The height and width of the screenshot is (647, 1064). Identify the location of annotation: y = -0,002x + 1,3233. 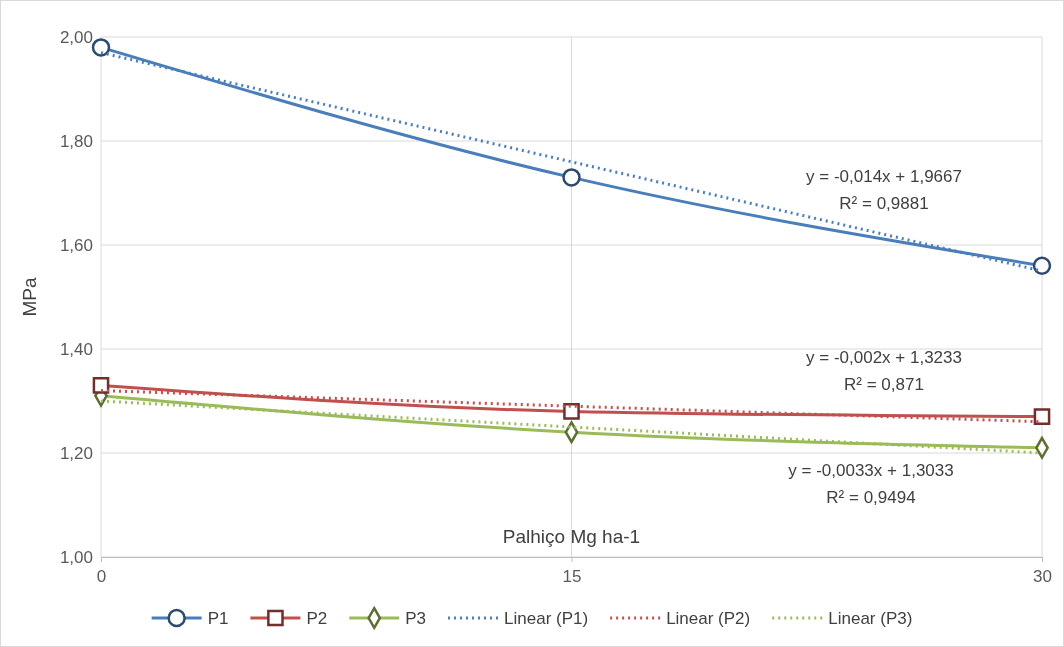
(884, 357).